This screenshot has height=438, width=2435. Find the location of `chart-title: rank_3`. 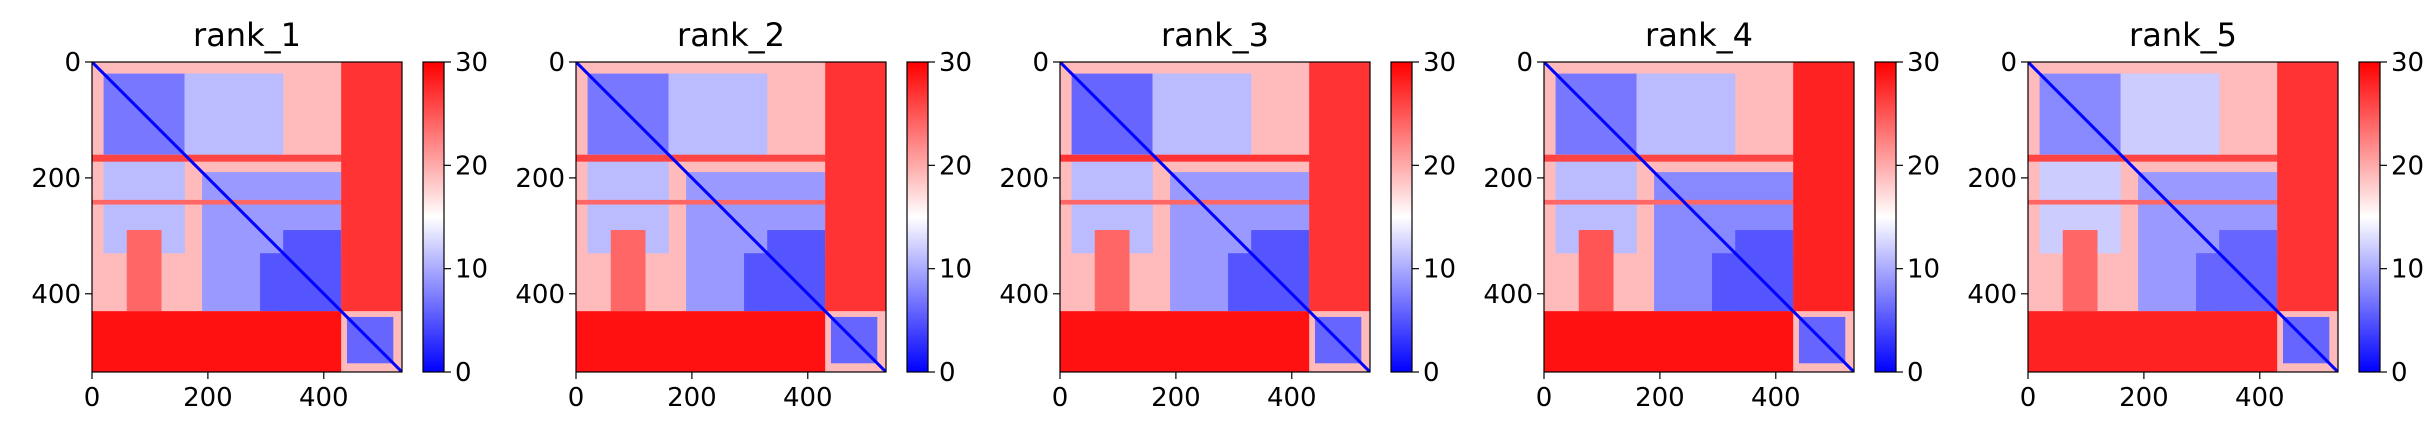

chart-title: rank_3 is located at coordinates (1215, 35).